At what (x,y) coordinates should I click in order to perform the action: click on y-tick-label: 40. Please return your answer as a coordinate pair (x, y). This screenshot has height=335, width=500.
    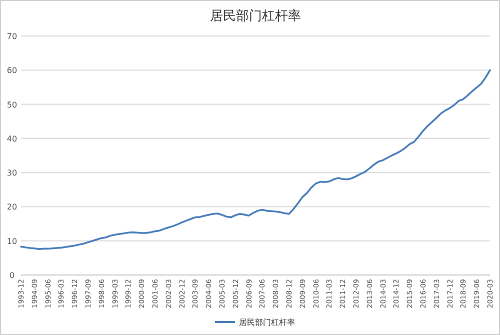
    Looking at the image, I should click on (12, 139).